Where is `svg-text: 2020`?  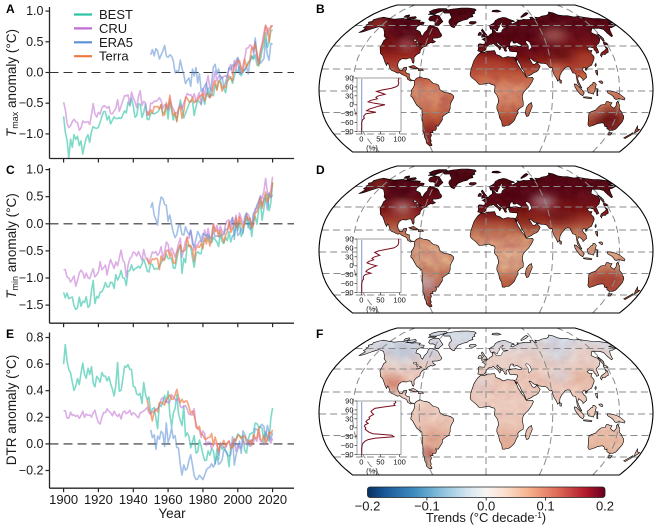
svg-text: 2020 is located at coordinates (272, 499).